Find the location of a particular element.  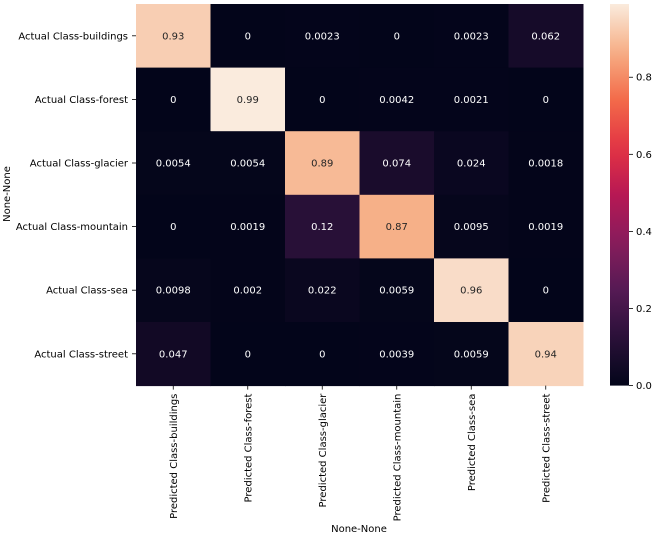

cell-value-label: 0.0018 is located at coordinates (545, 164).